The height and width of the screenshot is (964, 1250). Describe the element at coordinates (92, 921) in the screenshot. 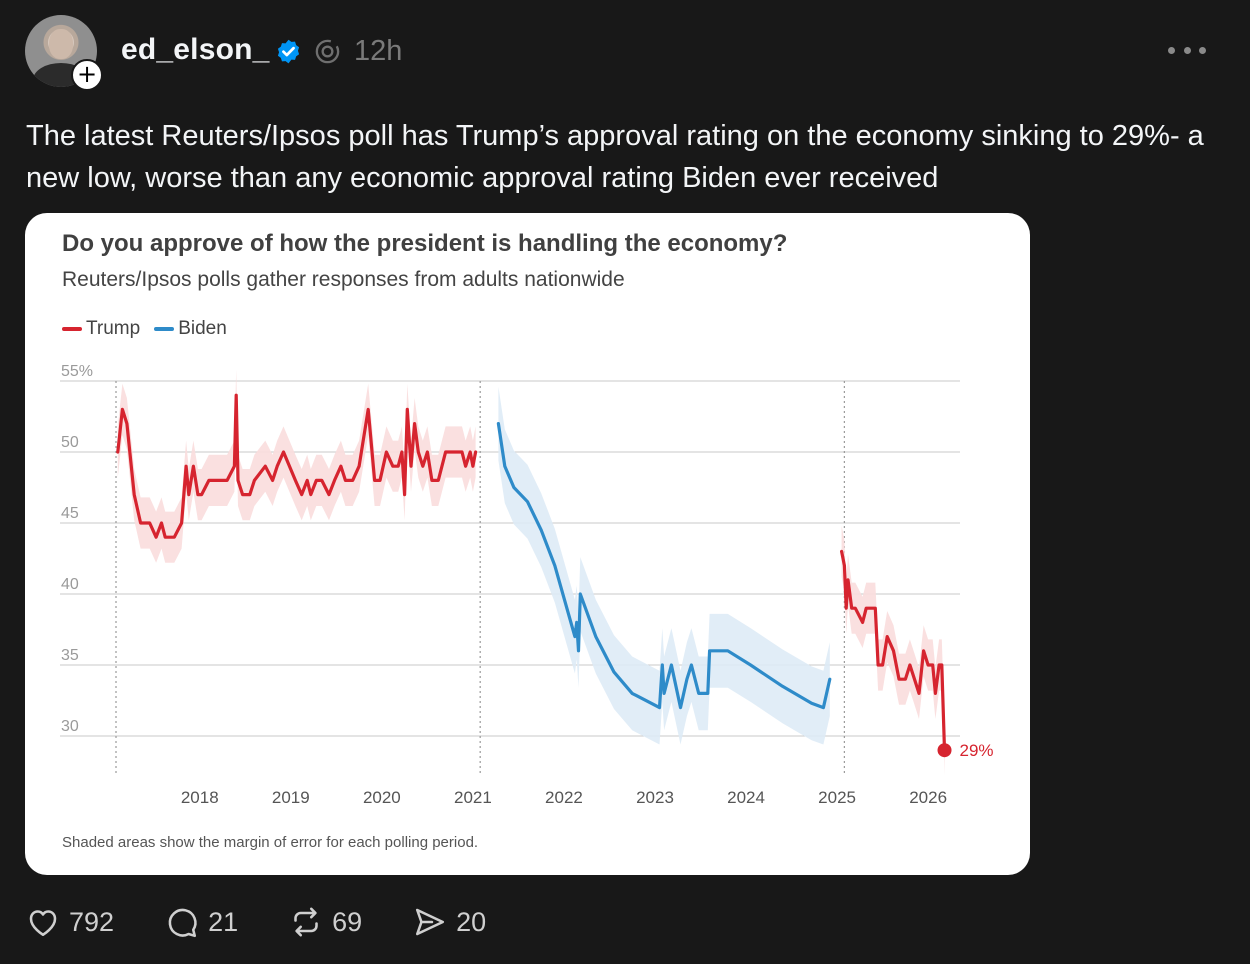

I see `like-count: 792` at that location.